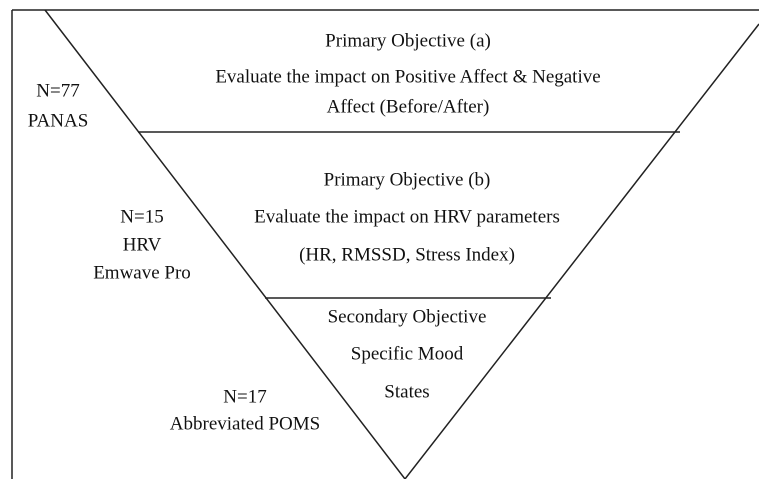  Describe the element at coordinates (407, 179) in the screenshot. I see `objective-title: Primary Objective (b)` at that location.